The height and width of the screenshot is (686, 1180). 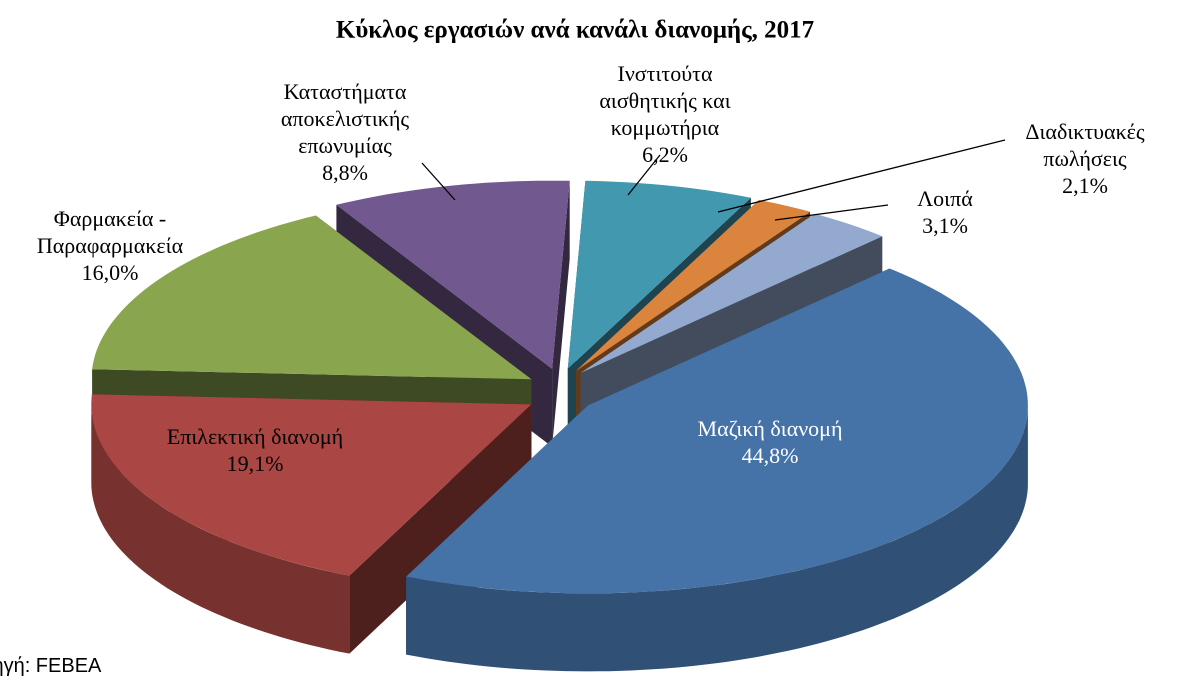 I want to click on category-label: Φαρμακεία - Παραφαρμακεία, so click(x=110, y=232).